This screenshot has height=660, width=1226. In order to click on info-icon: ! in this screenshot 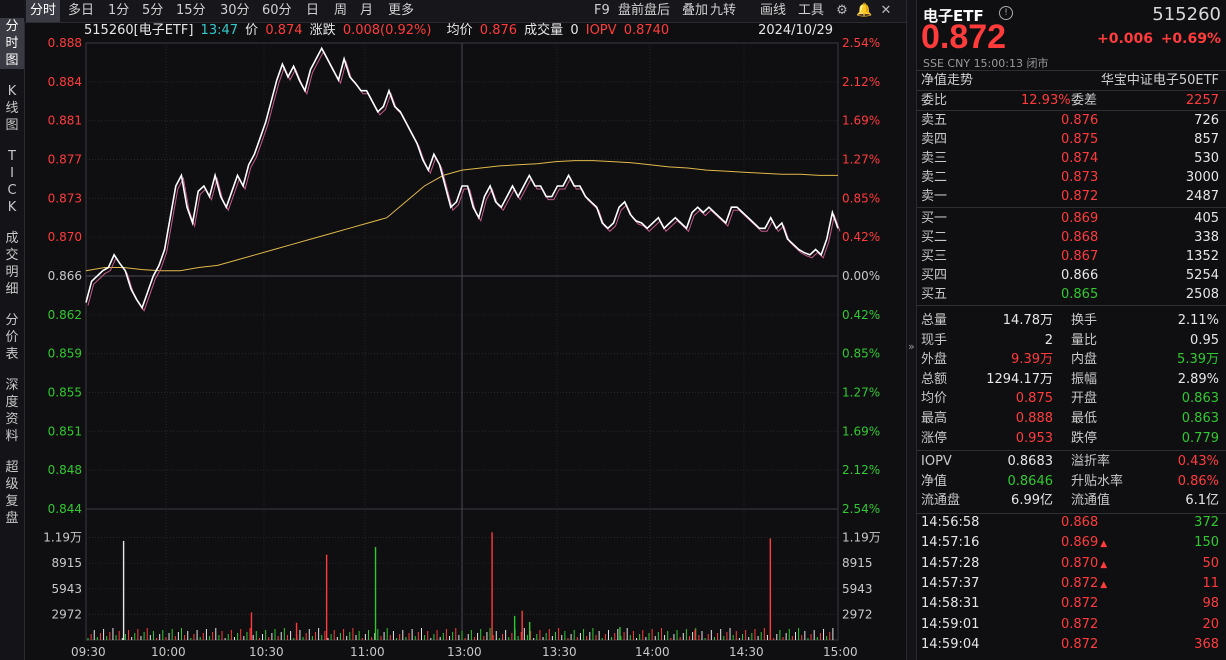, I will do `click(1006, 13)`.